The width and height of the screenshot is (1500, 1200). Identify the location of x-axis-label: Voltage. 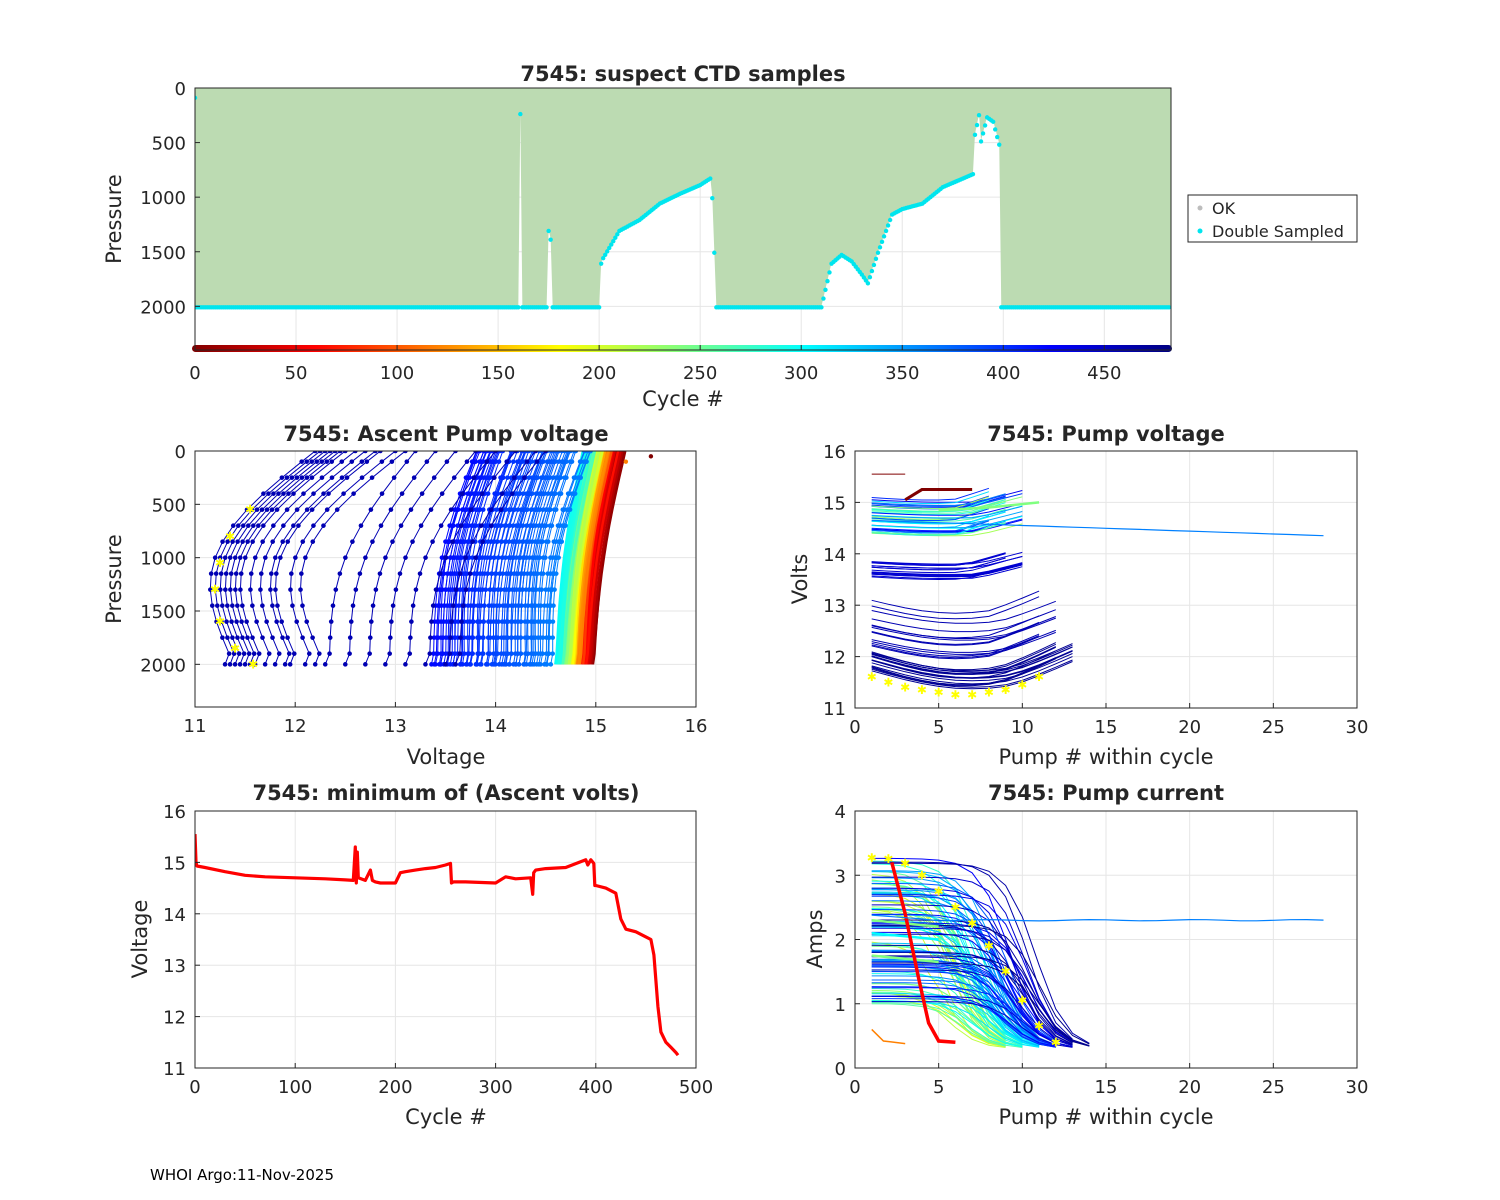
(446, 757).